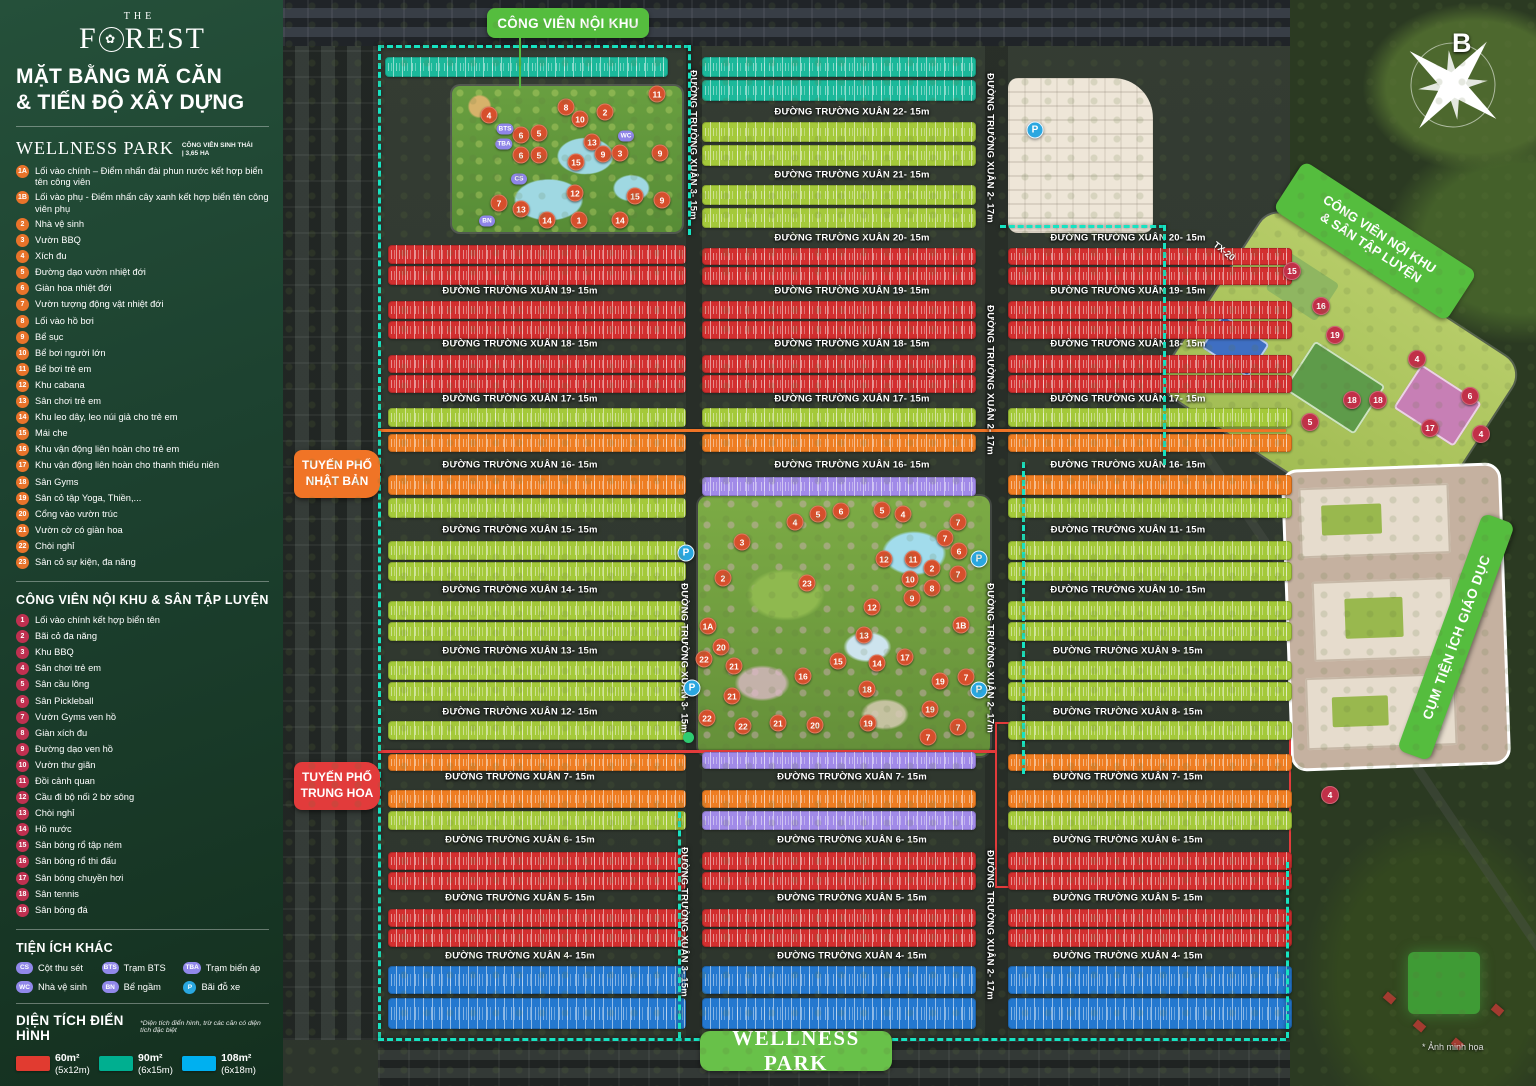 Image resolution: width=1536 pixels, height=1086 pixels. Describe the element at coordinates (1321, 306) in the screenshot. I see `sports-marker: 16` at that location.